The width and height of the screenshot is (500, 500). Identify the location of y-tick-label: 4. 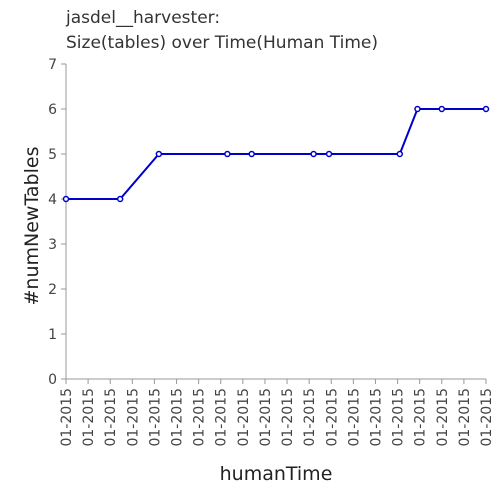
(52, 200).